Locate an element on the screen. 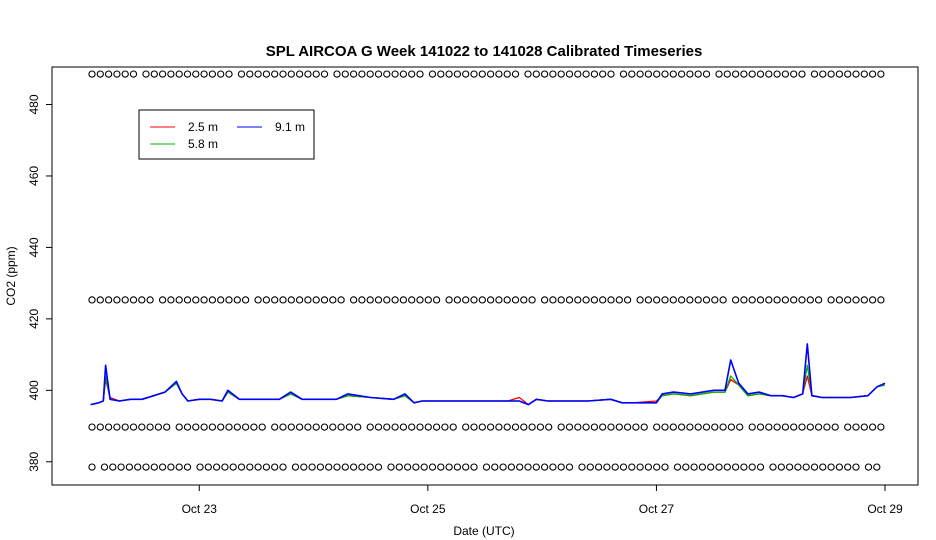 The height and width of the screenshot is (540, 936). x-tick-label-2: Oct 27 is located at coordinates (657, 509).